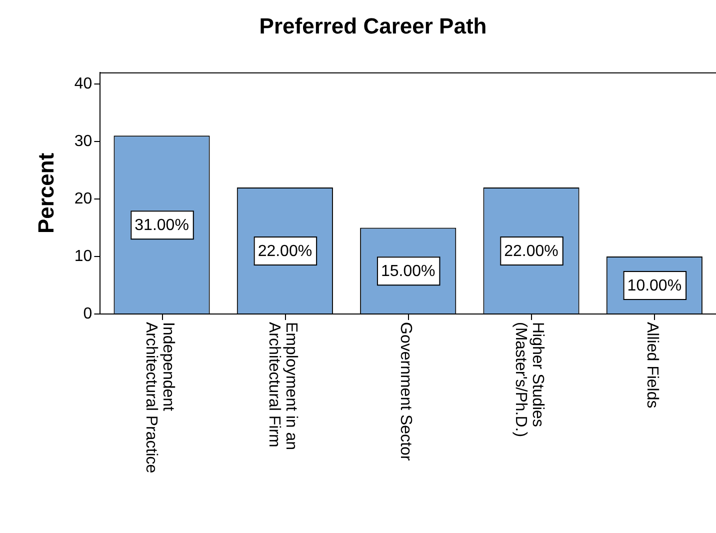  What do you see at coordinates (654, 285) in the screenshot?
I see `data-label: 10.00%` at bounding box center [654, 285].